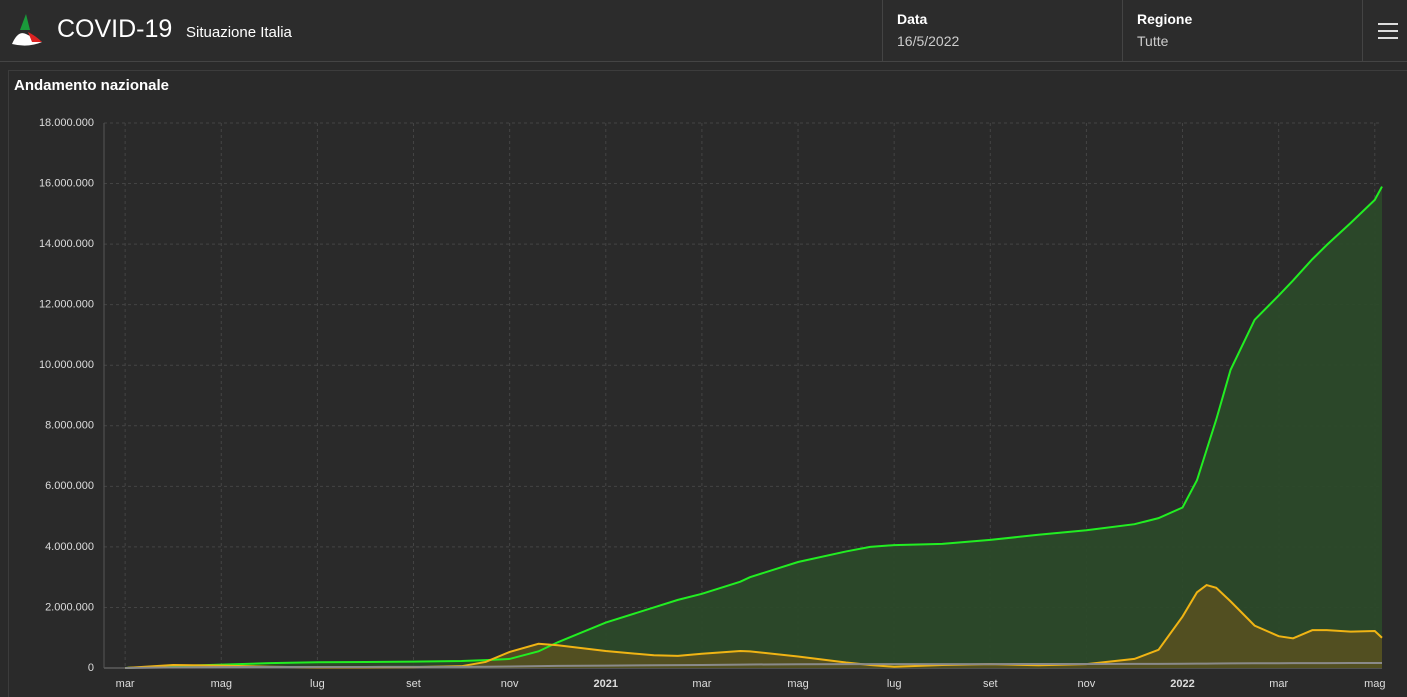 The image size is (1407, 697). What do you see at coordinates (115, 29) in the screenshot?
I see `app-title: COVID-19` at bounding box center [115, 29].